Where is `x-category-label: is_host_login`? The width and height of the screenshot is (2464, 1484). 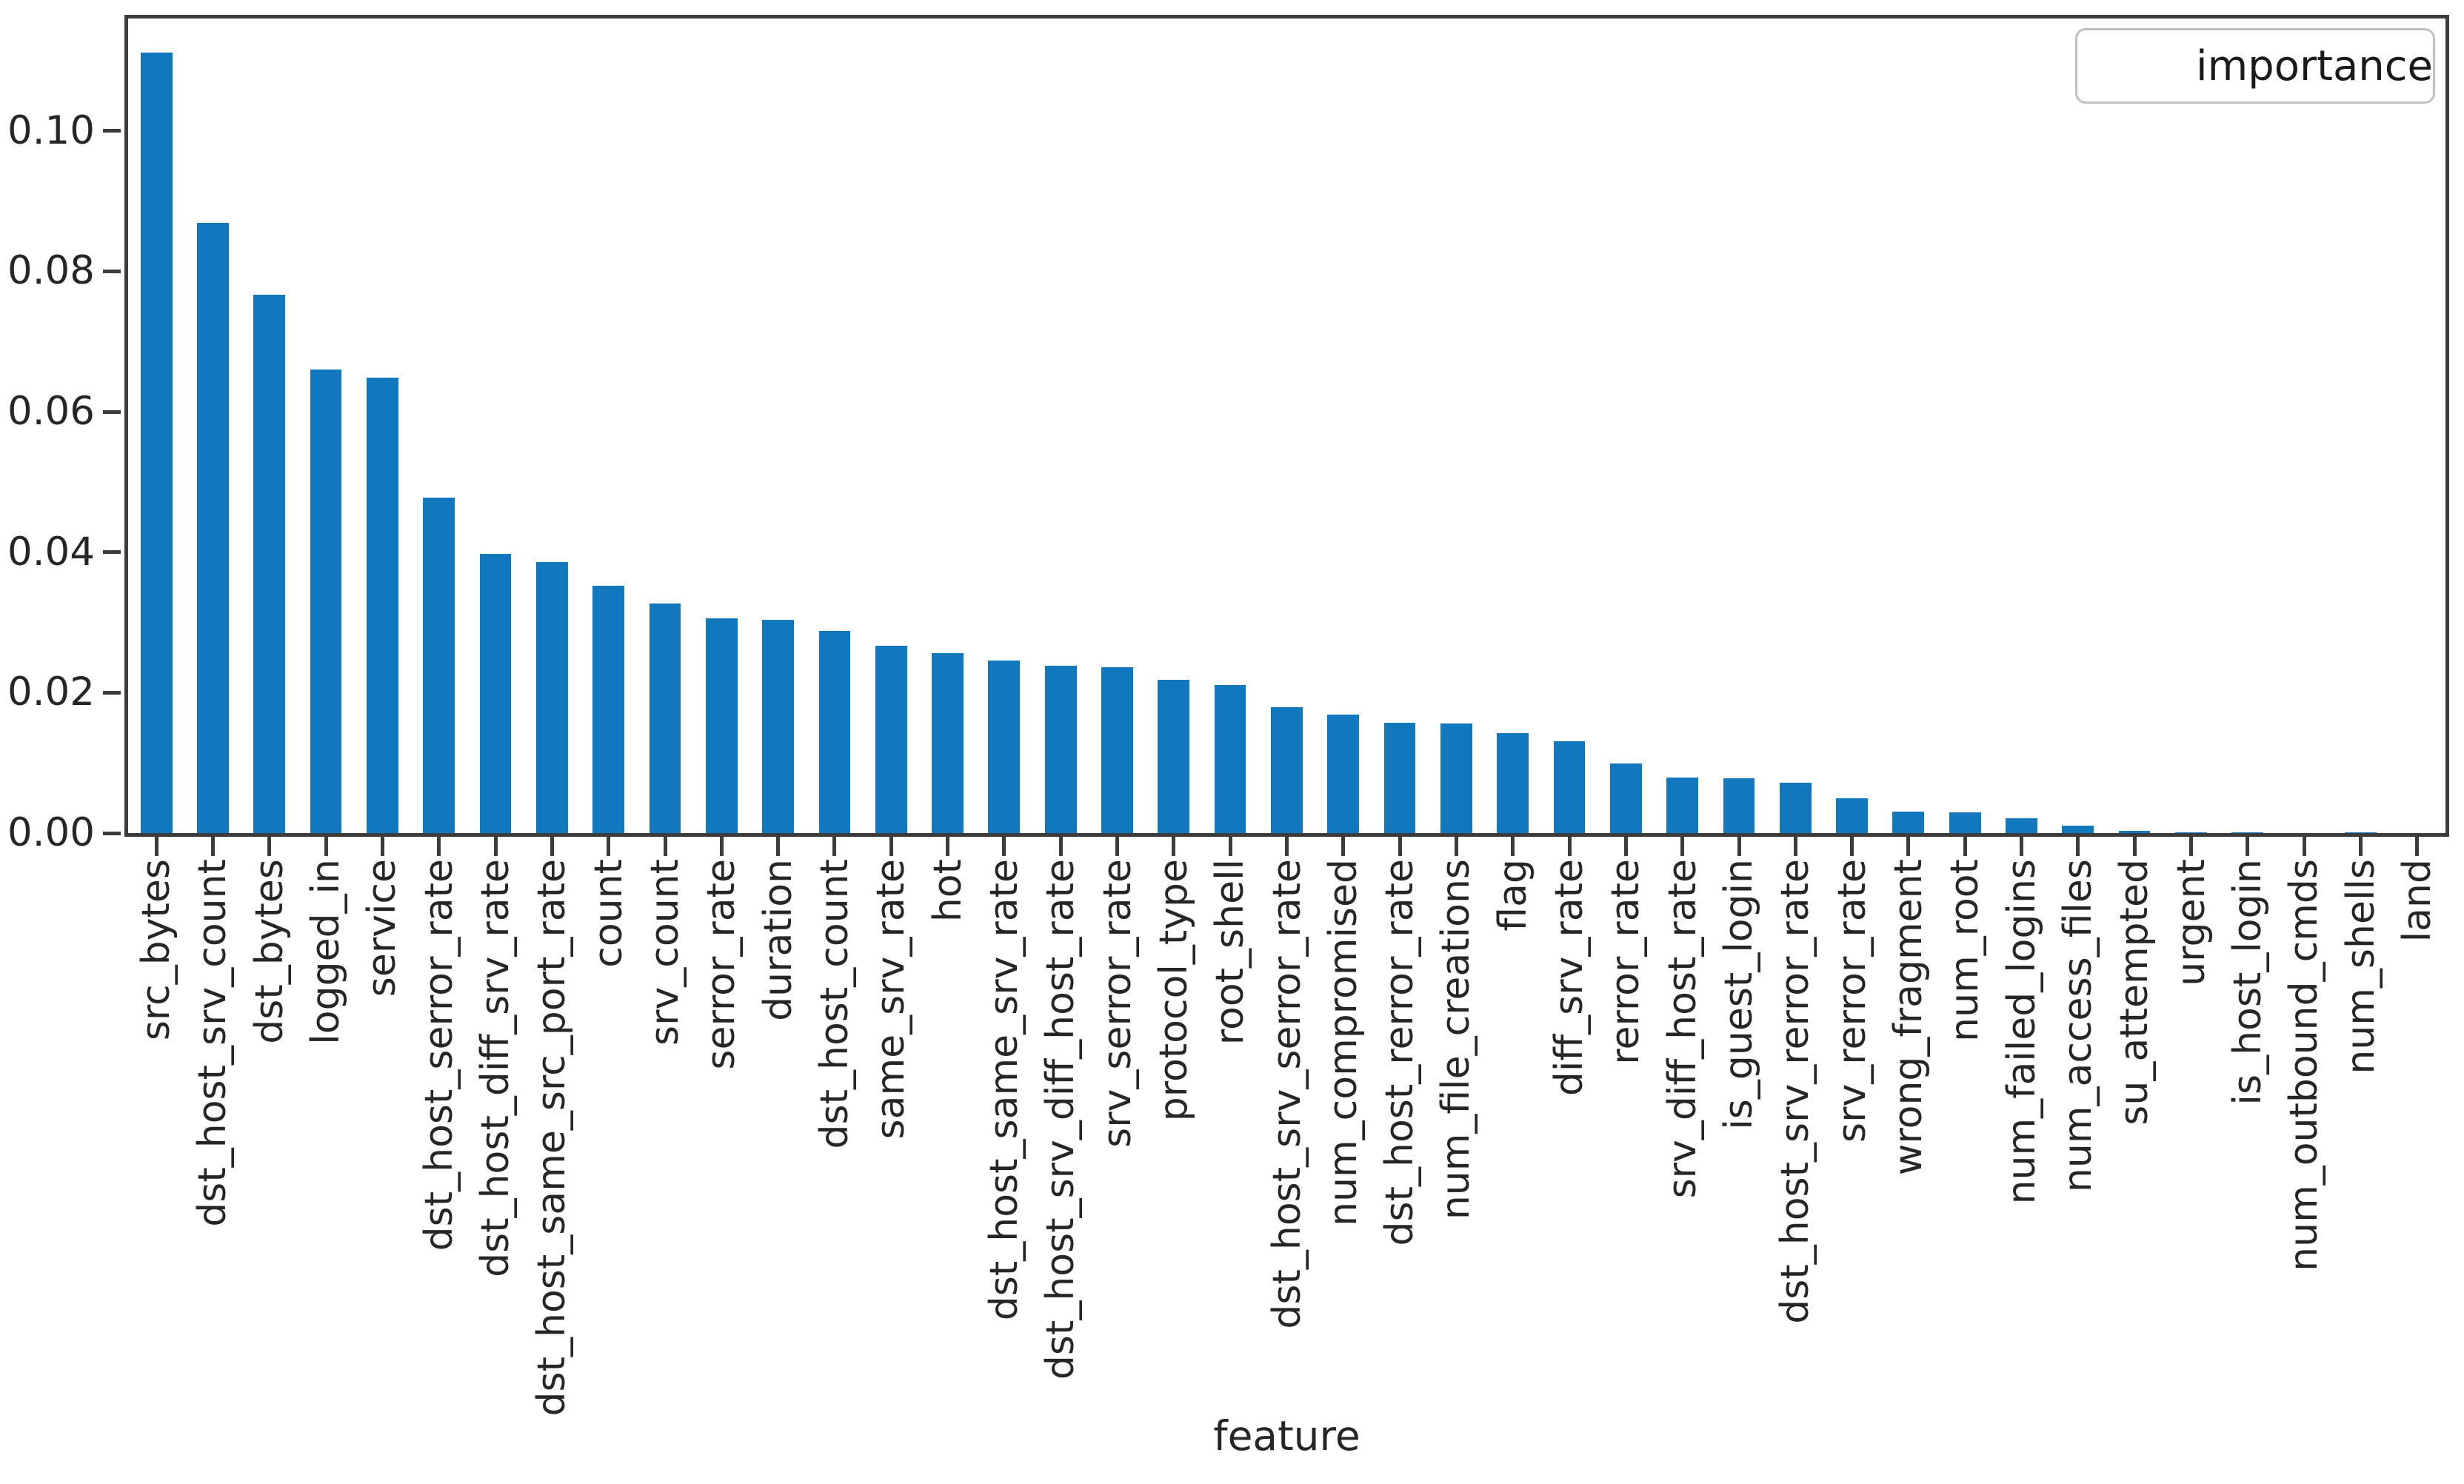 x-category-label: is_host_login is located at coordinates (2247, 982).